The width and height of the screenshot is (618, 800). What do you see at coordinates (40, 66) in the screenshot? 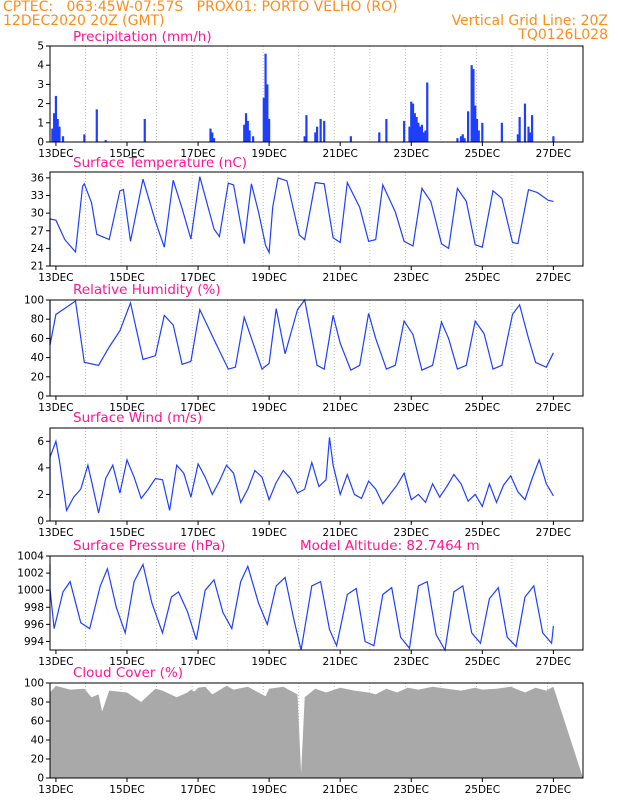
I see `y-tick-label: 4` at bounding box center [40, 66].